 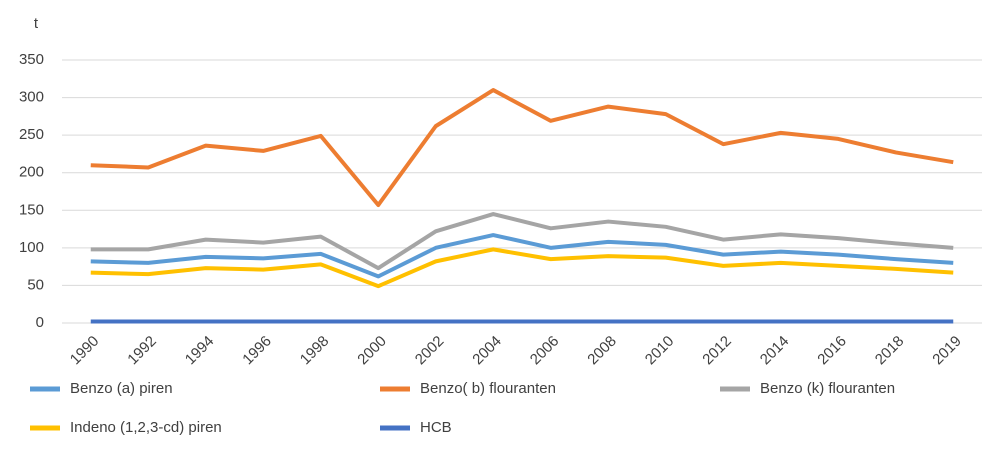 I want to click on legend-label: Indeno (1,2,3-cd) piren, so click(x=146, y=427).